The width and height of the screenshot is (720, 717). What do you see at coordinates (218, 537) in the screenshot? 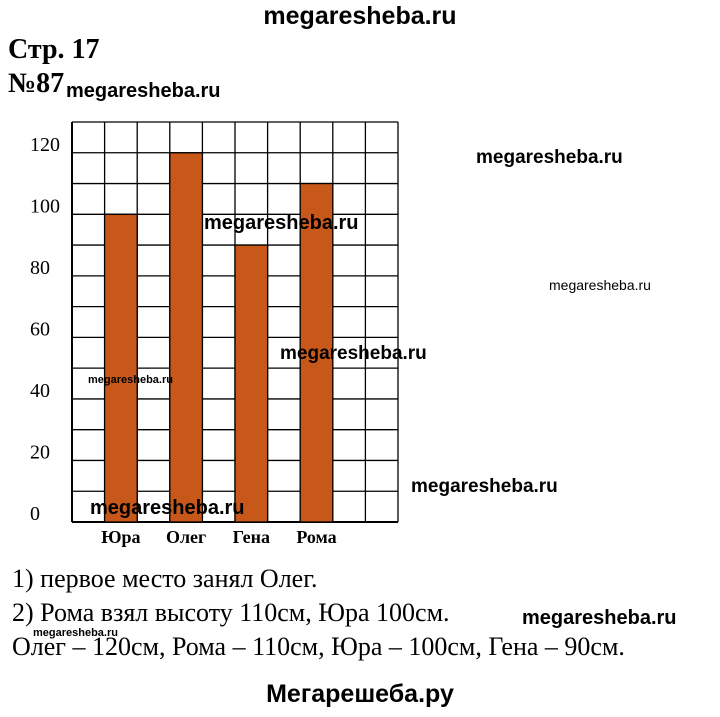
I see `x-axis-labels: Юра Олег Гена Рома` at bounding box center [218, 537].